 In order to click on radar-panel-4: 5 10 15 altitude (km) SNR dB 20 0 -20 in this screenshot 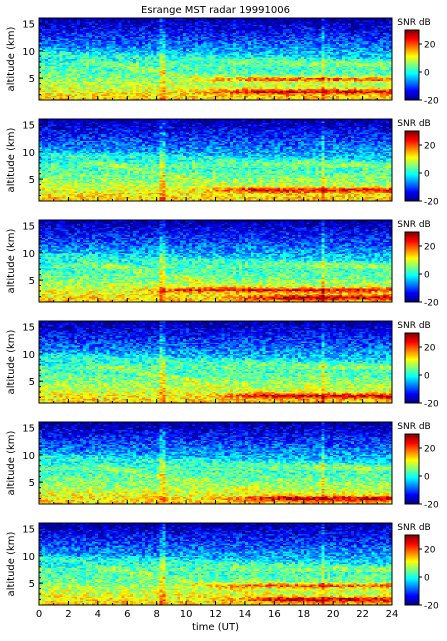, I will do `click(222, 365)`.